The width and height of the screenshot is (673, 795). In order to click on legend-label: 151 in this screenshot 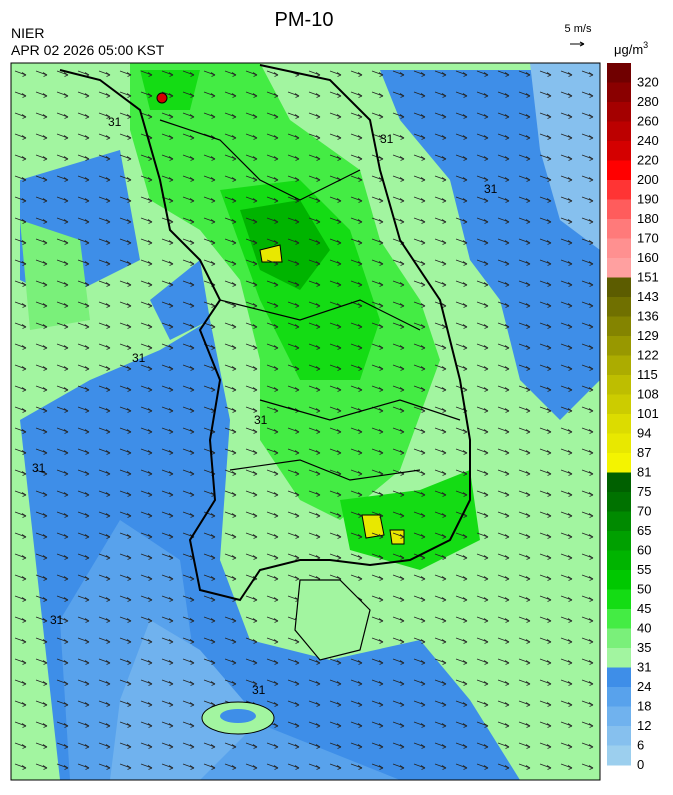, I will do `click(648, 277)`.